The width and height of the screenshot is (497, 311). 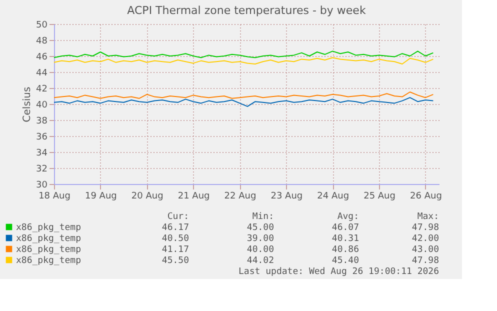 What do you see at coordinates (54, 197) in the screenshot?
I see `x-tick-label: 18 Aug` at bounding box center [54, 197].